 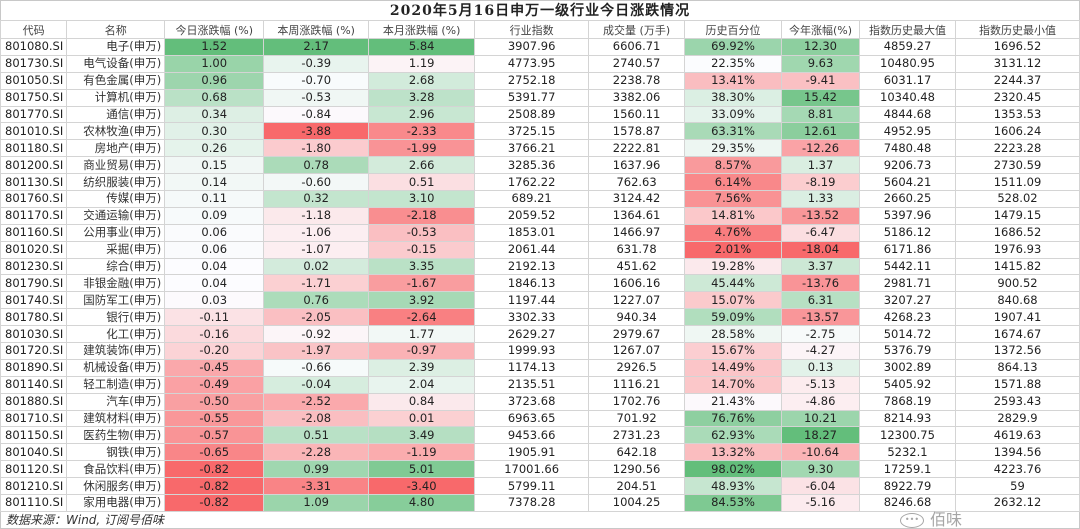 What do you see at coordinates (907, 384) in the screenshot?
I see `cell-index-max: 5405.92` at bounding box center [907, 384].